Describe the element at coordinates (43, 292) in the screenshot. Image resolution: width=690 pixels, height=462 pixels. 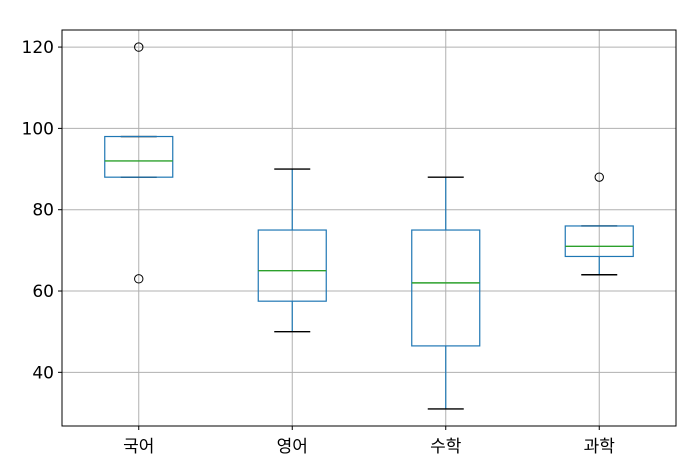
I see `y-tick-label: 60` at that location.